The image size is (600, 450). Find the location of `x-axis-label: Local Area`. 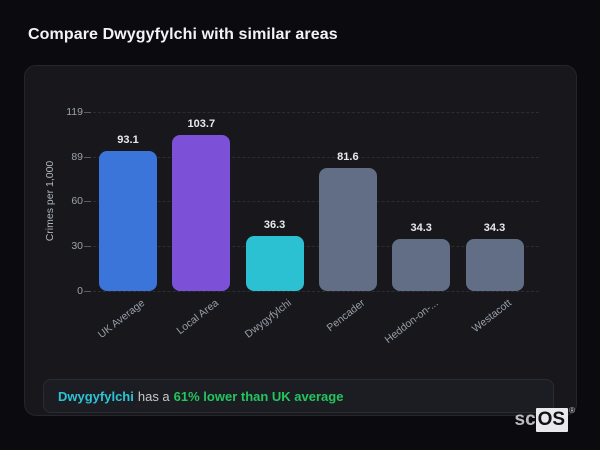

x-axis-label: Local Area is located at coordinates (197, 317).